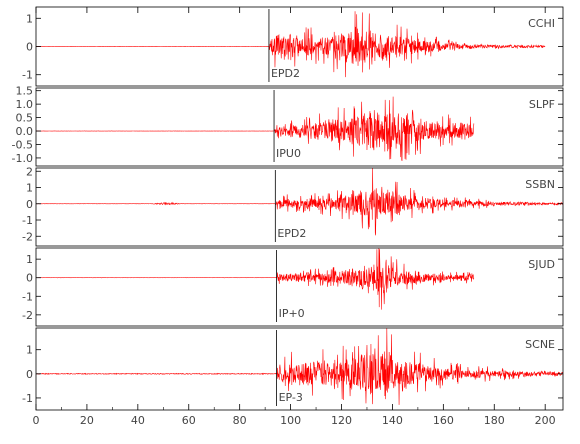 This screenshot has width=580, height=444. Describe the element at coordinates (542, 104) in the screenshot. I see `station-label: SLPF` at that location.